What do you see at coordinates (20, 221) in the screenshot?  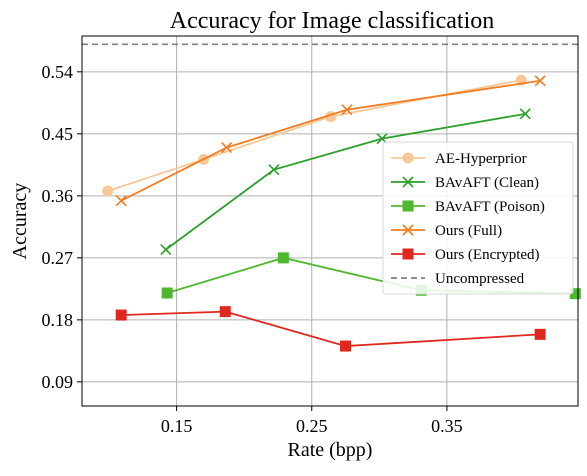 I see `y-axis-label: Accuracy` at bounding box center [20, 221].